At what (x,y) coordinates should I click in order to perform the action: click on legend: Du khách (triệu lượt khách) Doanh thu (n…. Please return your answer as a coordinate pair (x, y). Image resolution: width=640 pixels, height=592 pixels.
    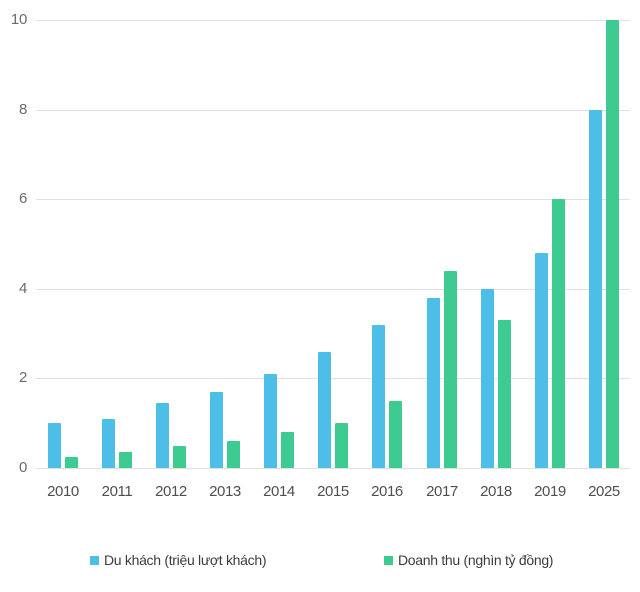
    Looking at the image, I should click on (320, 562).